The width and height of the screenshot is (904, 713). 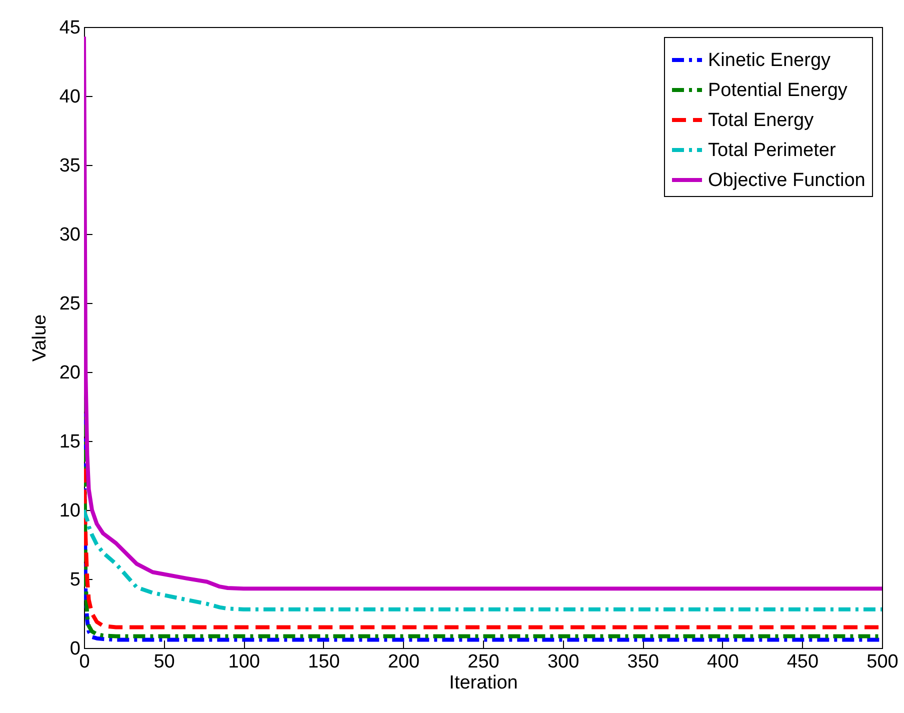 What do you see at coordinates (778, 90) in the screenshot?
I see `legend-label: Potential Energy` at bounding box center [778, 90].